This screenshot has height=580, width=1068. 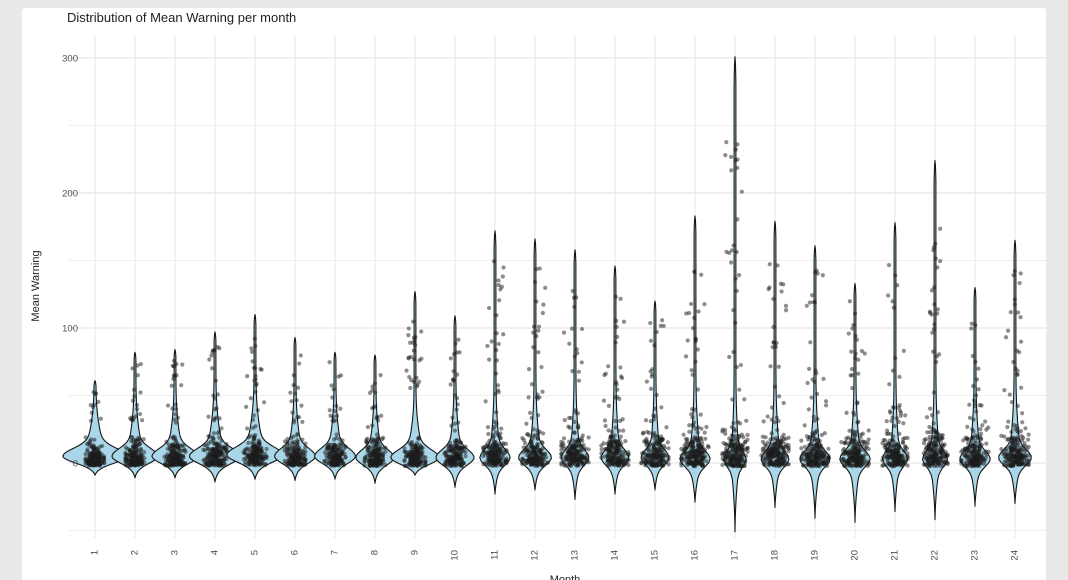 What do you see at coordinates (895, 555) in the screenshot?
I see `x-tick-label: 21` at bounding box center [895, 555].